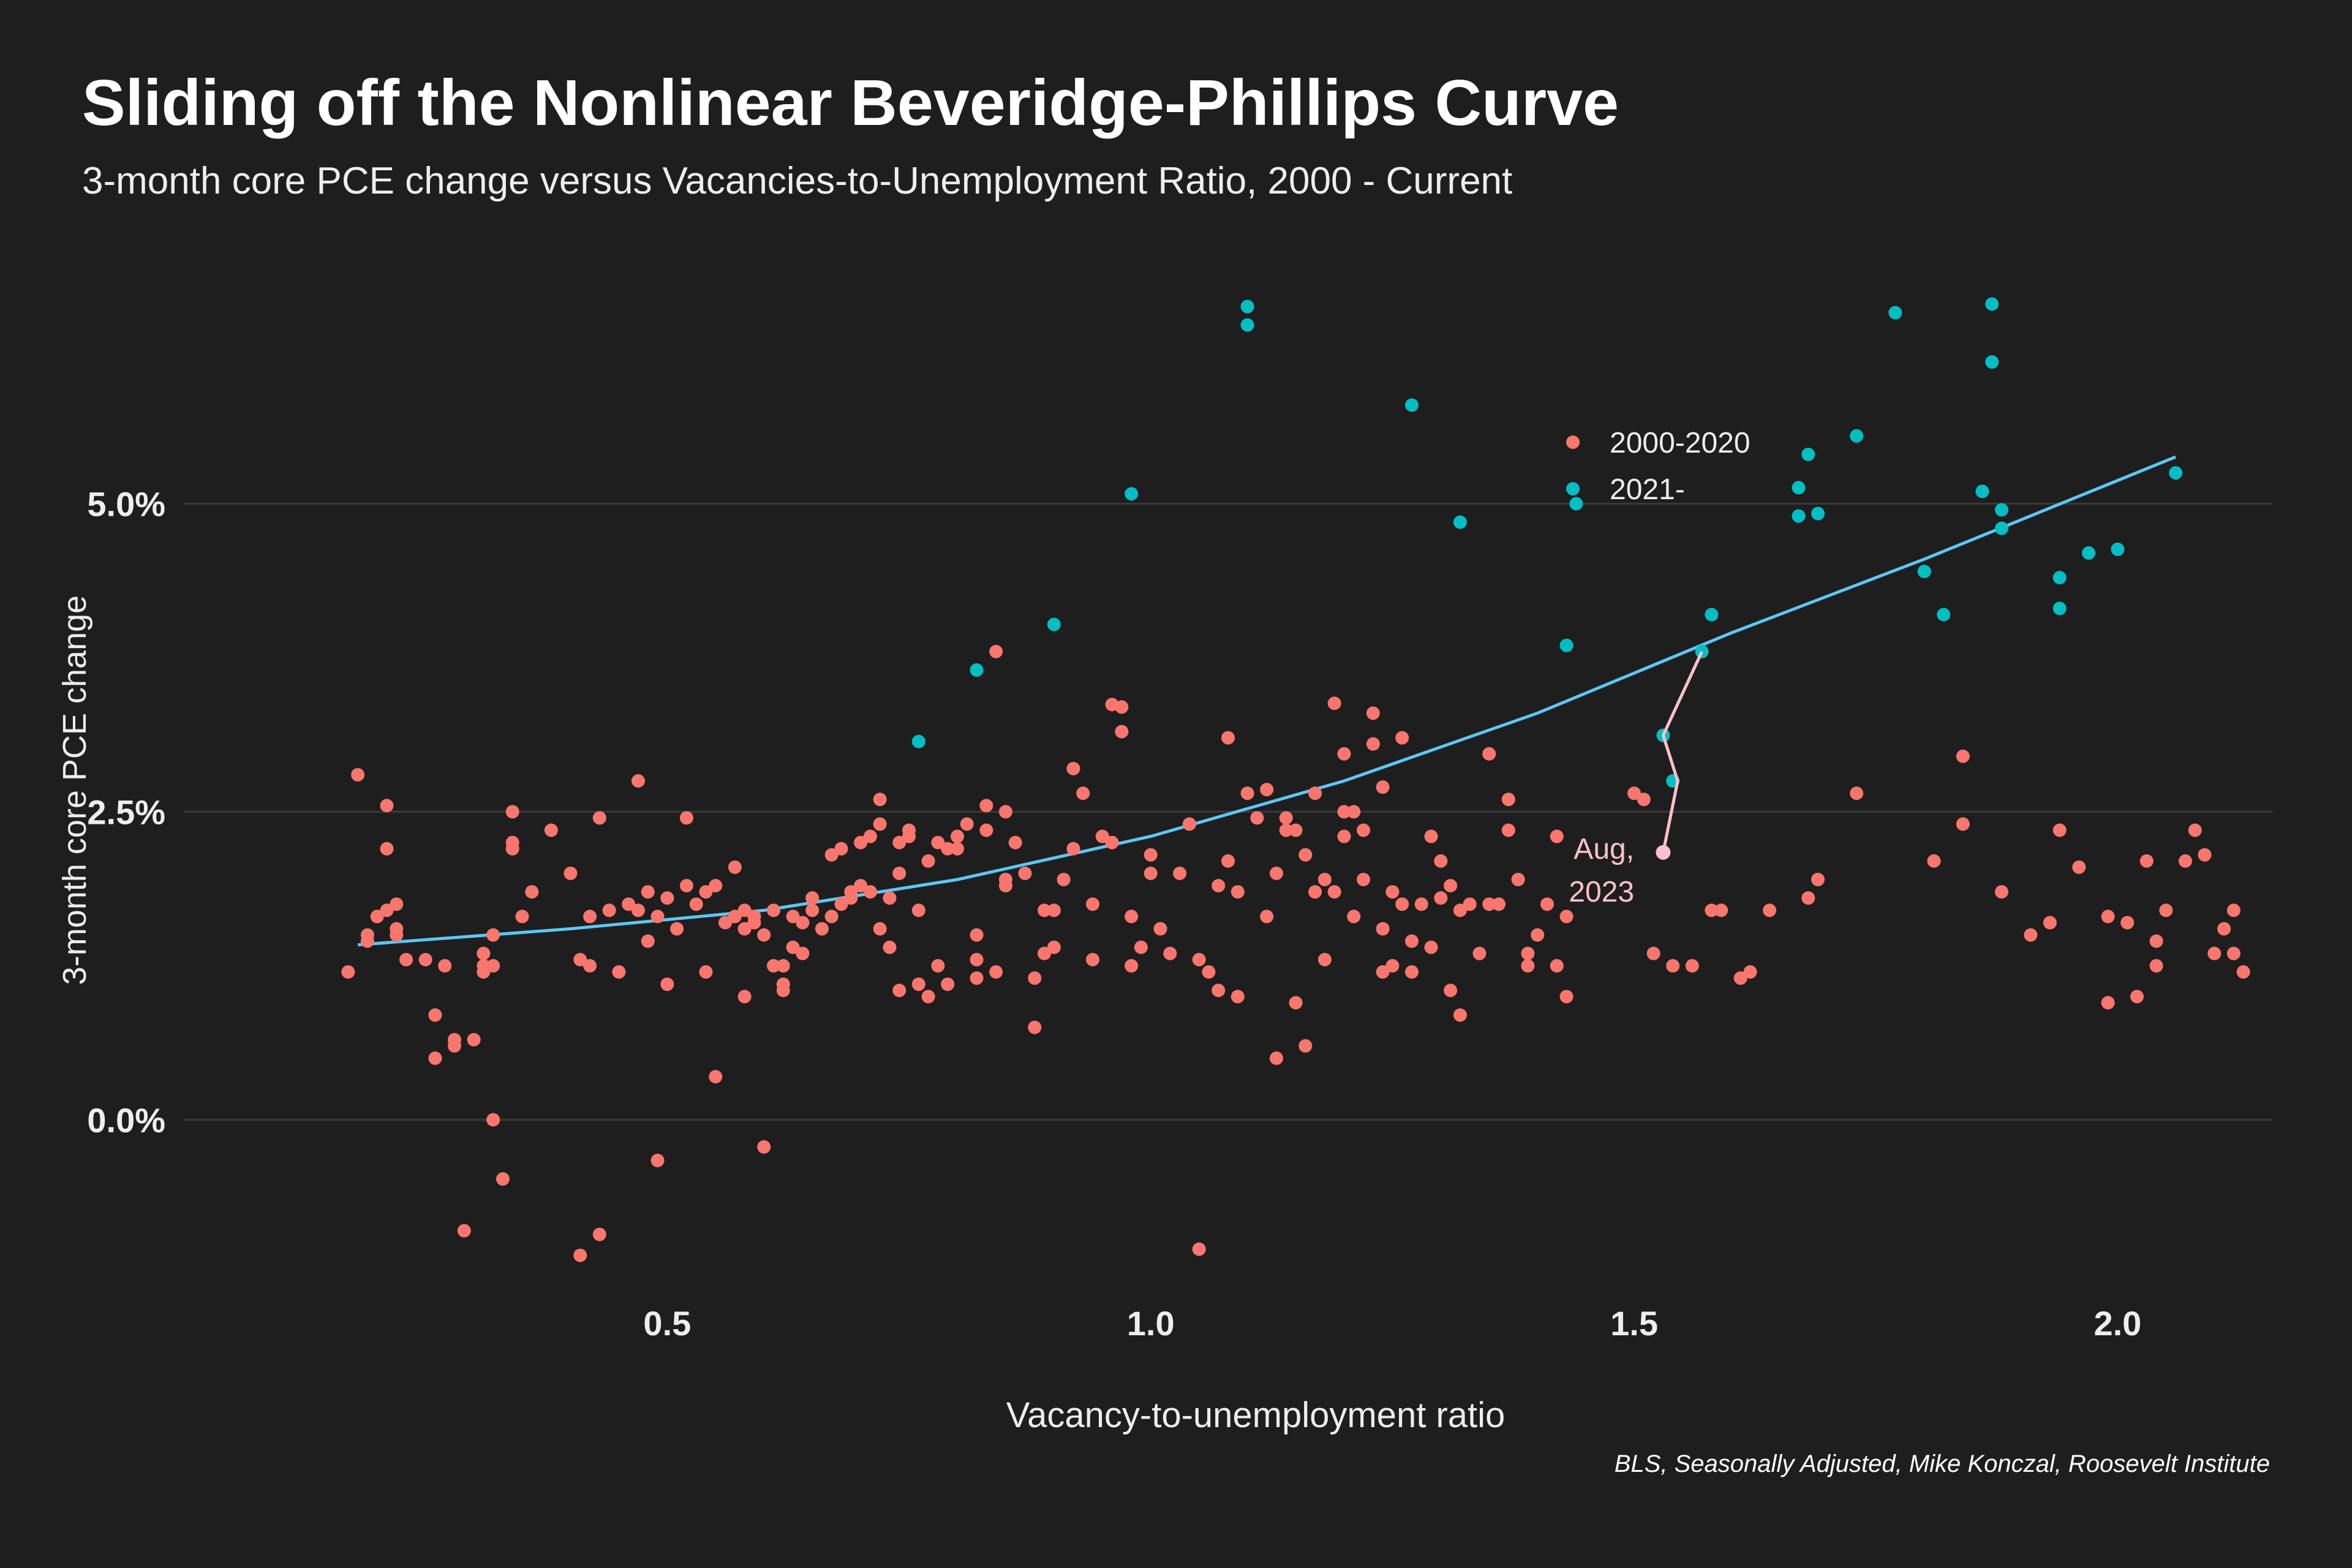 Image resolution: width=2352 pixels, height=1568 pixels. I want to click on y-tick-label: 0.0%, so click(126, 1120).